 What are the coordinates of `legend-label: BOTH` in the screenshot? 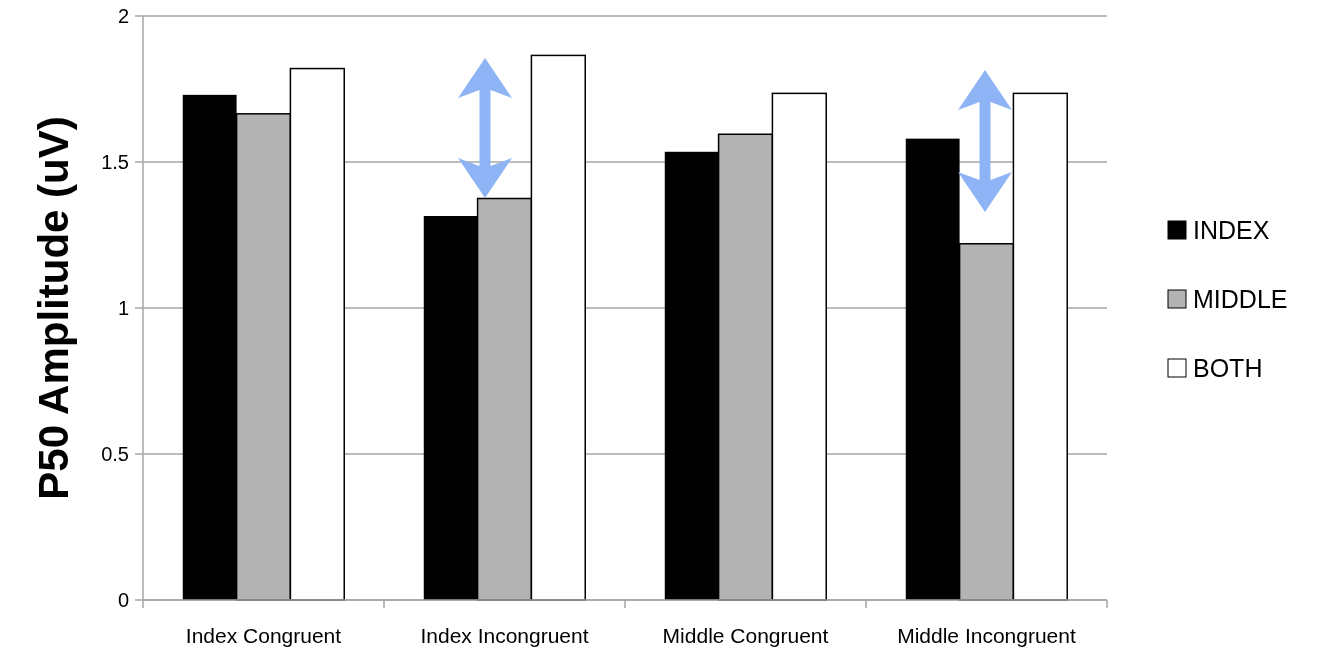 It's located at (1228, 367).